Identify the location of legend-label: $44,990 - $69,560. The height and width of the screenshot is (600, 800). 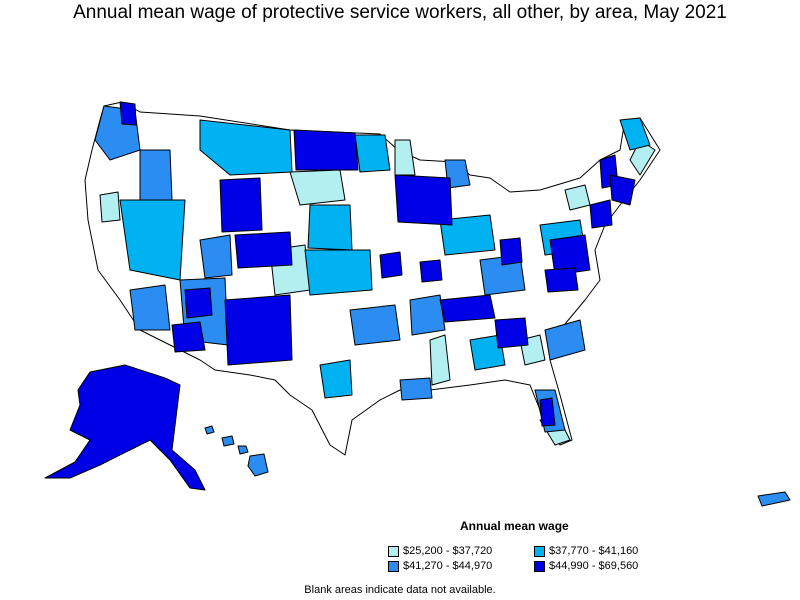
(594, 566).